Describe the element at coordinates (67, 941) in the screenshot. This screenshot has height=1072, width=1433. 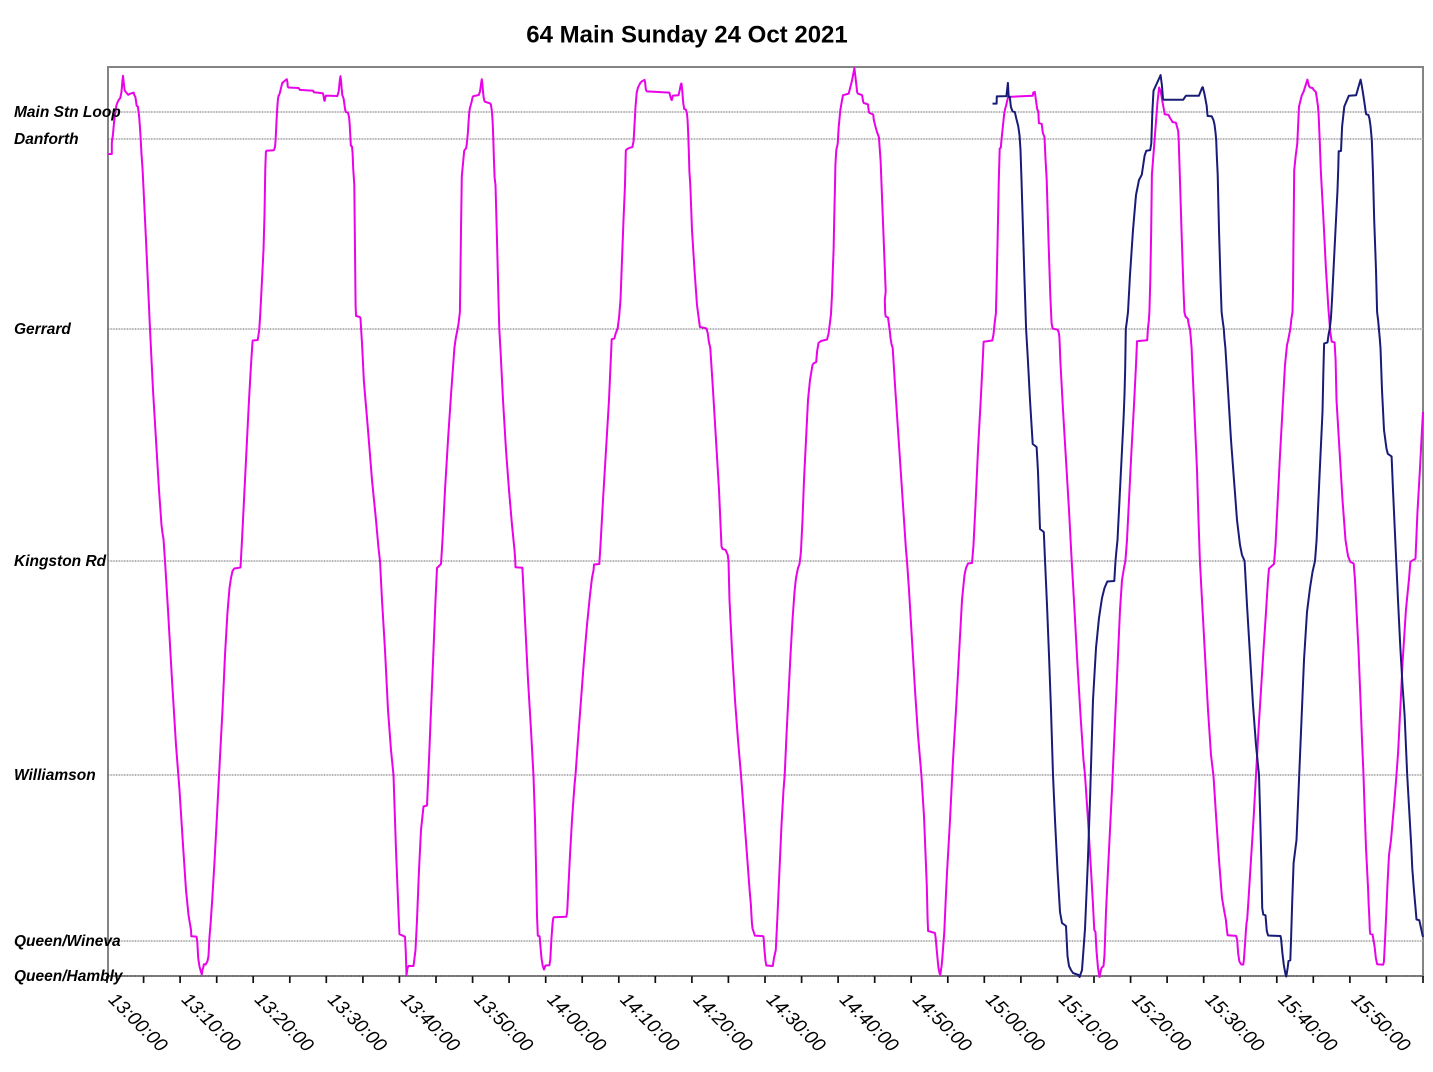
I see `svg-text: Queen/Wineva` at that location.